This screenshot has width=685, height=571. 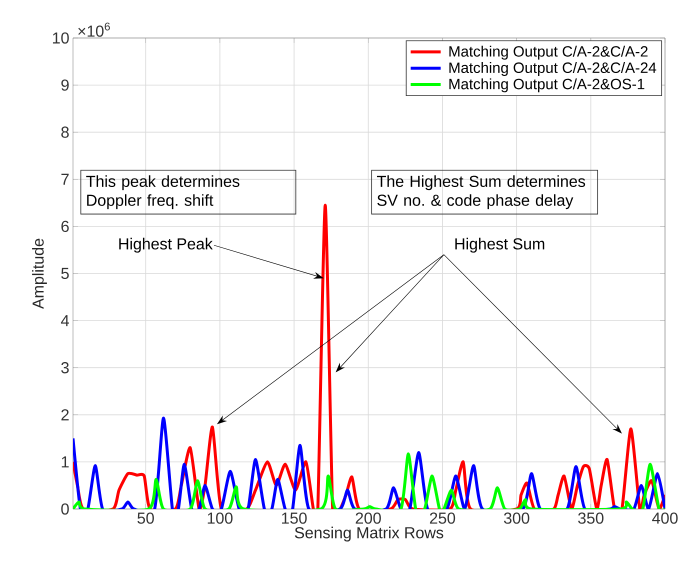 I want to click on legend-label: Matching Output C/A-2&C/A-2, so click(x=548, y=53).